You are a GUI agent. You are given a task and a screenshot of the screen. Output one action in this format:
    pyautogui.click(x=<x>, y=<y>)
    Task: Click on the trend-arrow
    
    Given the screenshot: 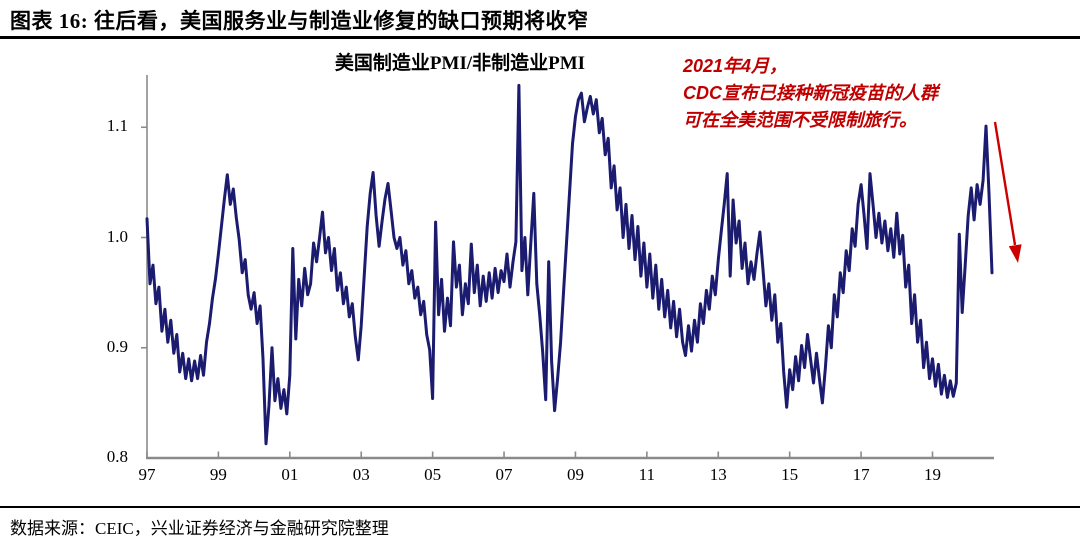 What is the action you would take?
    pyautogui.click(x=1007, y=192)
    